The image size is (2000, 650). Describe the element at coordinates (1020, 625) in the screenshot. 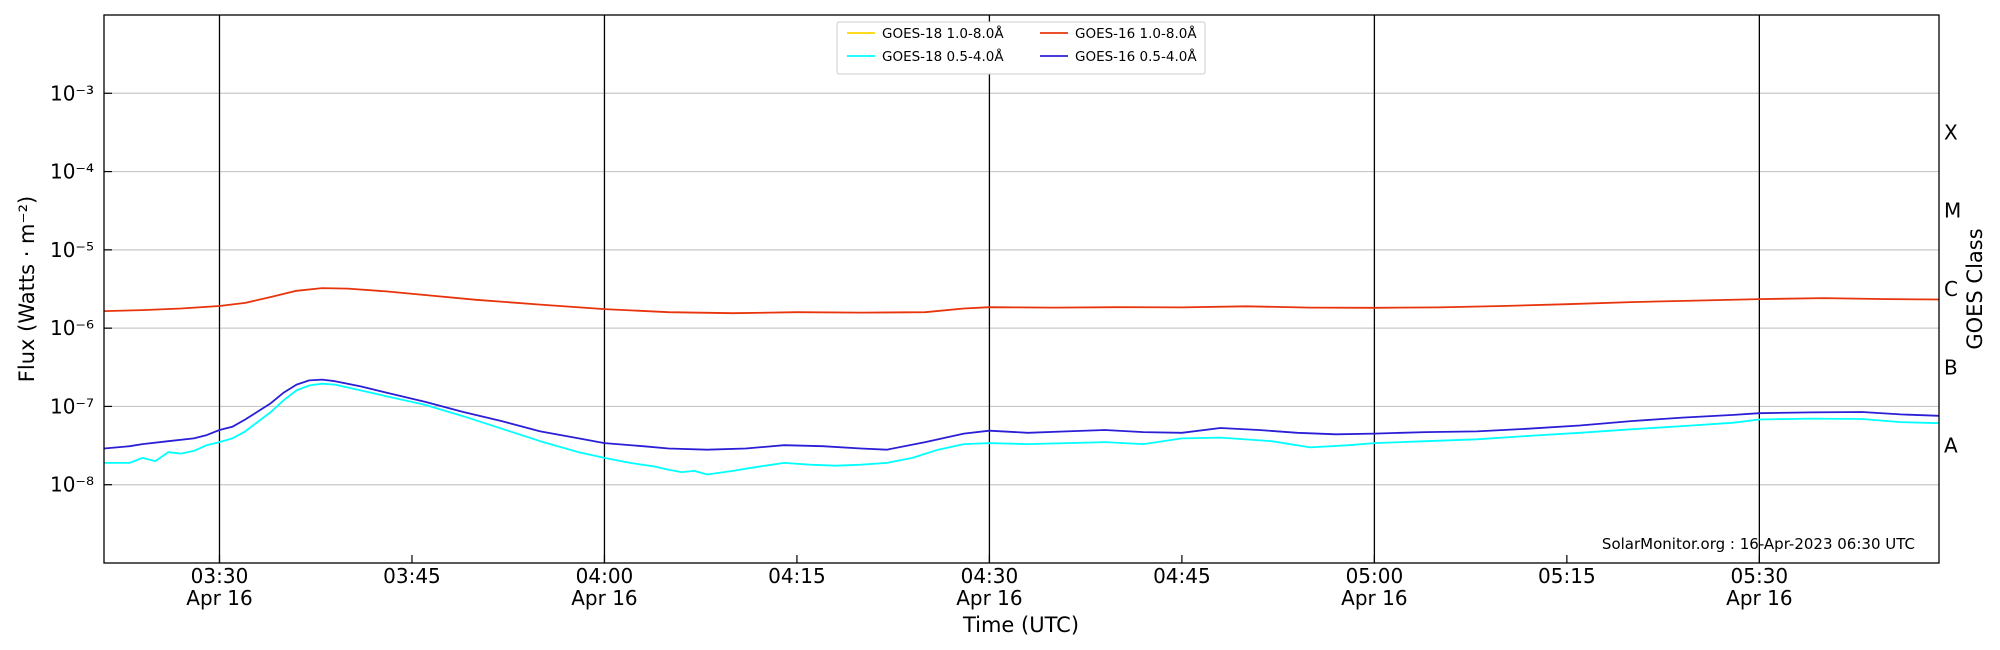

I see `x-axis-label: Time (UTC)` at that location.